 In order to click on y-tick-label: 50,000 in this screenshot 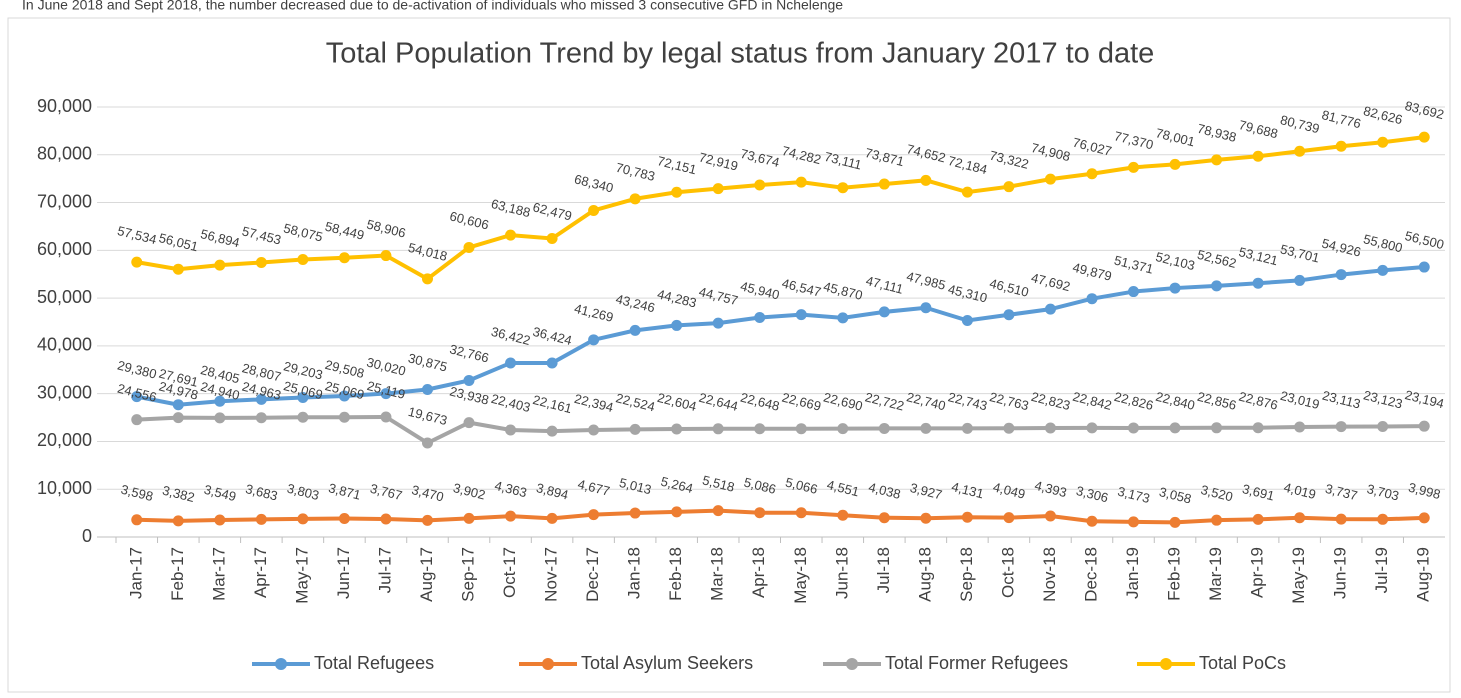, I will do `click(64, 297)`.